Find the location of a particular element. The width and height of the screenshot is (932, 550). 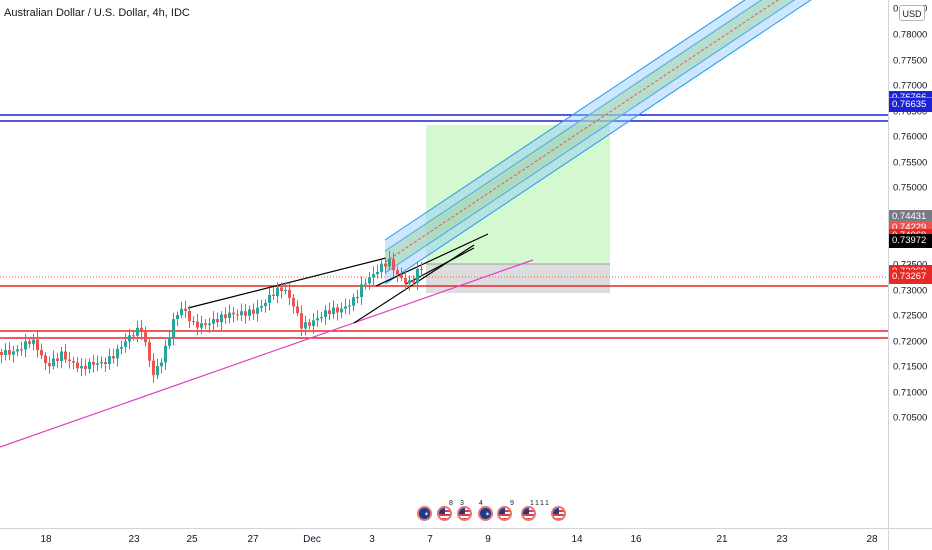

time-axis: 18 23 25 27 Dec 3 7 9 14 16 21 23 28 is located at coordinates (444, 539).